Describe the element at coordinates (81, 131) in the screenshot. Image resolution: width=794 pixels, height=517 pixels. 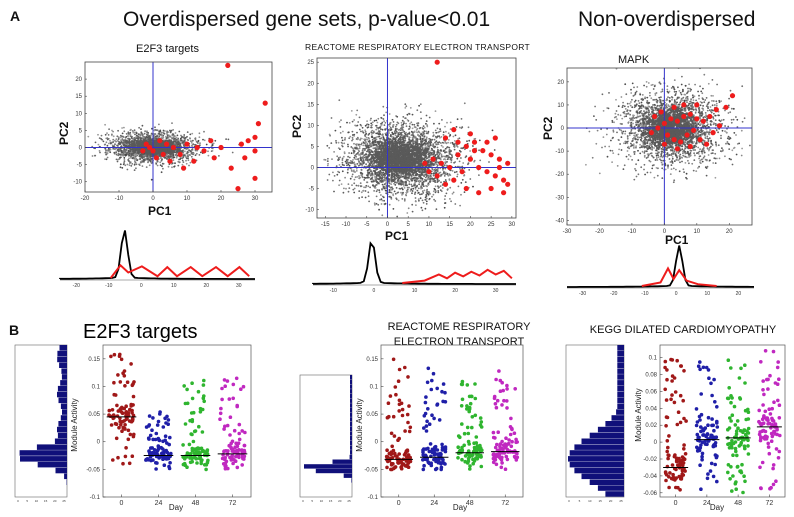
I see `y-tick-label: 5` at that location.